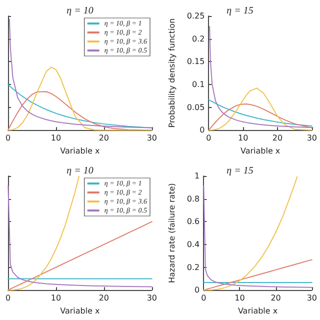 The width and height of the screenshot is (320, 320). I want to click on y-tick-label: 0.25, so click(195, 16).